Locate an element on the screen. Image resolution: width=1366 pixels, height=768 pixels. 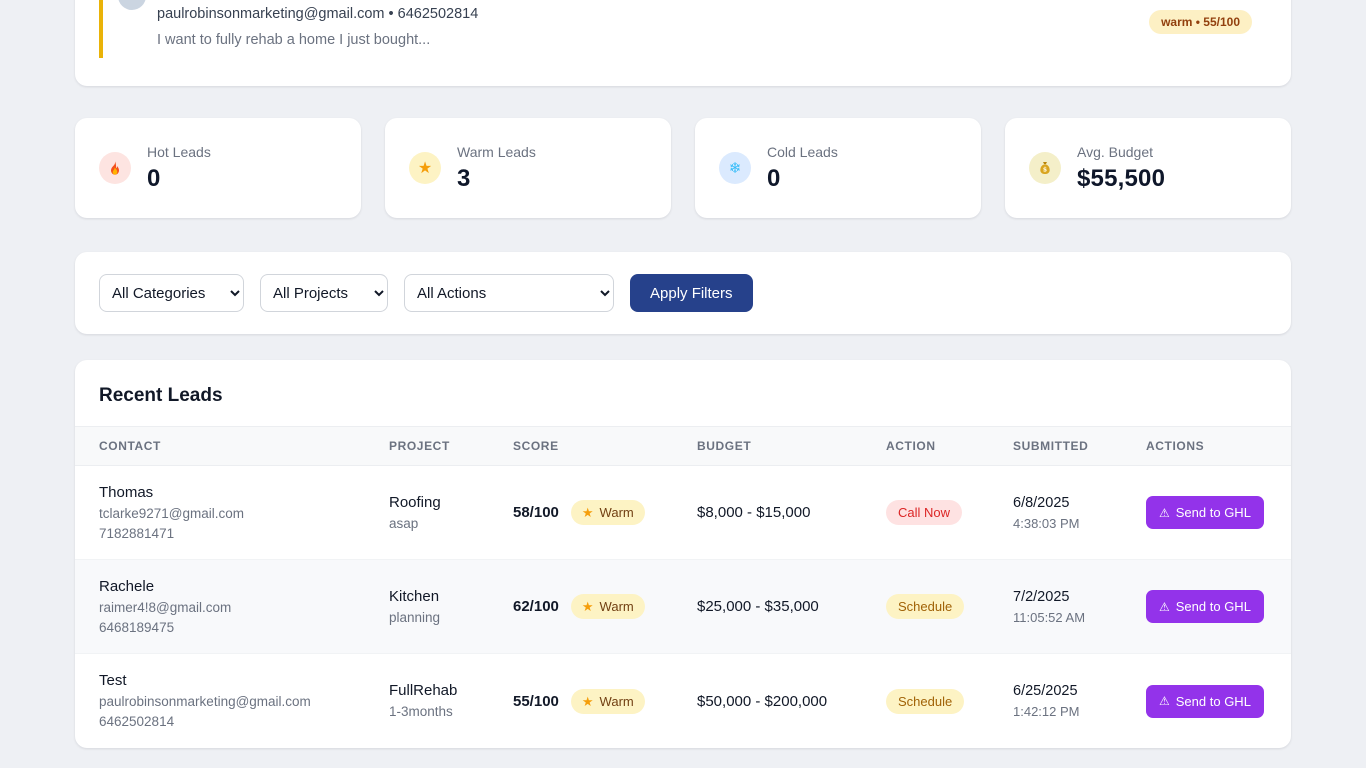
stat-text: Cold Leads 0 is located at coordinates (802, 168).